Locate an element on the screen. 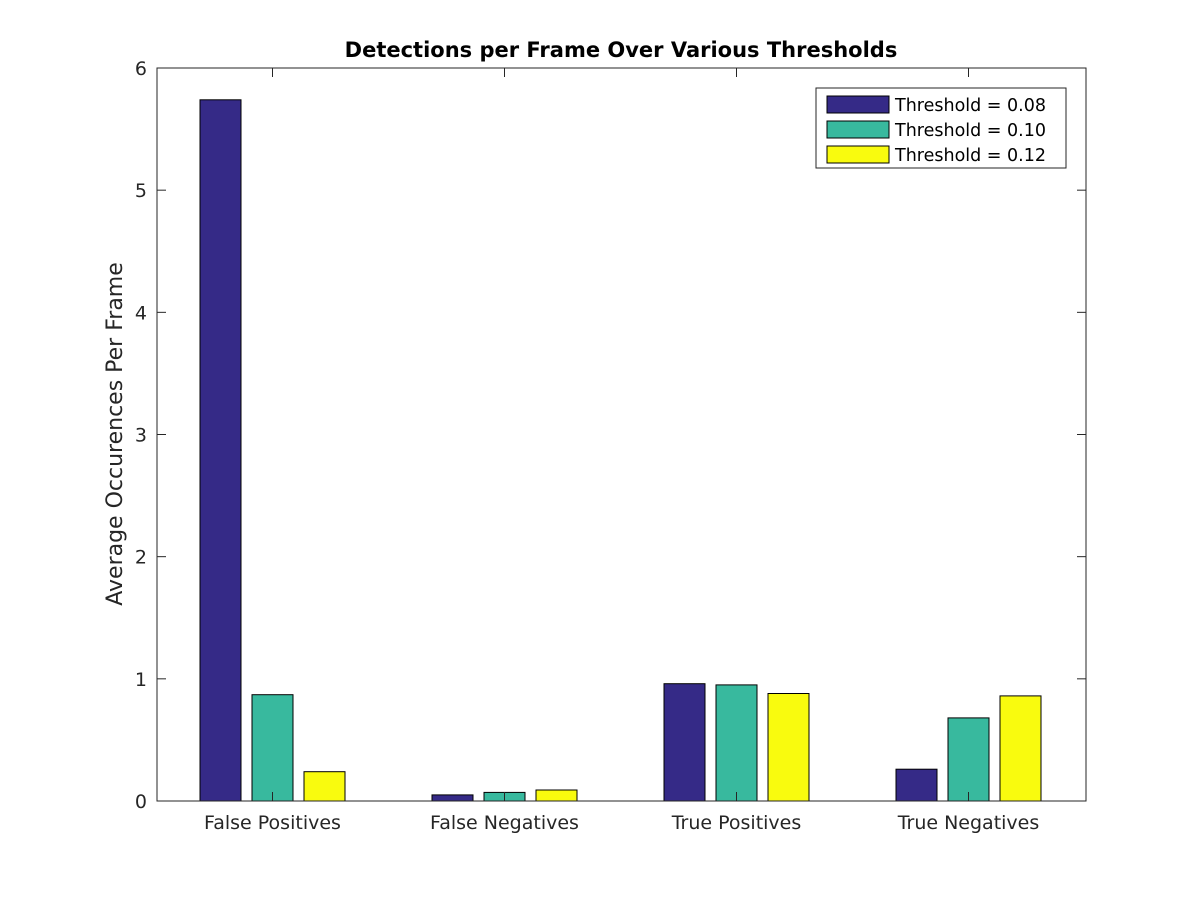 This screenshot has height=905, width=1200. x-tick-label: True Negatives is located at coordinates (968, 823).